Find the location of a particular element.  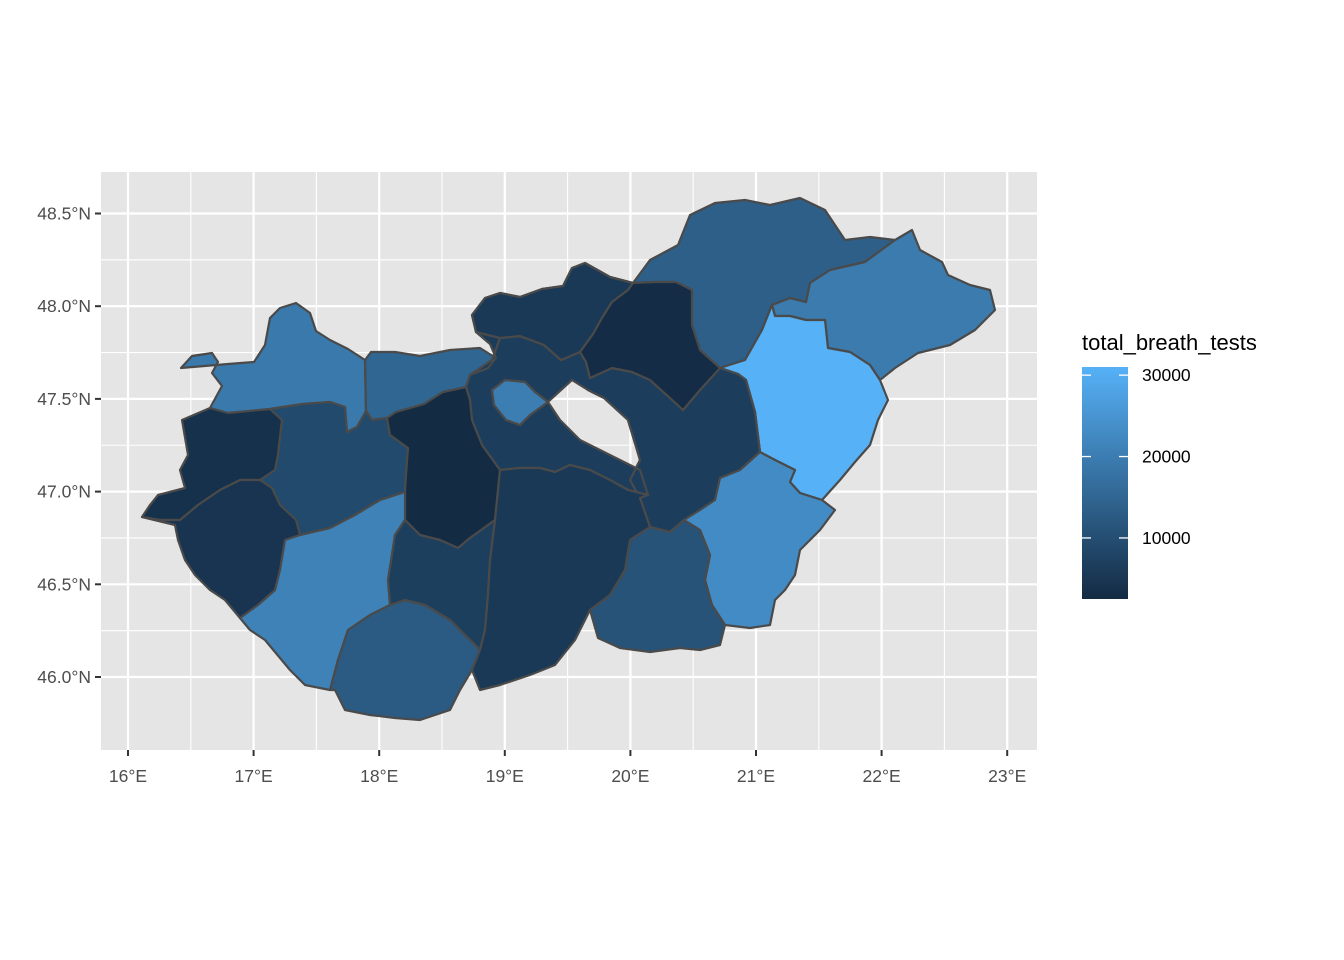

x-tick-label: 16°E is located at coordinates (128, 776).